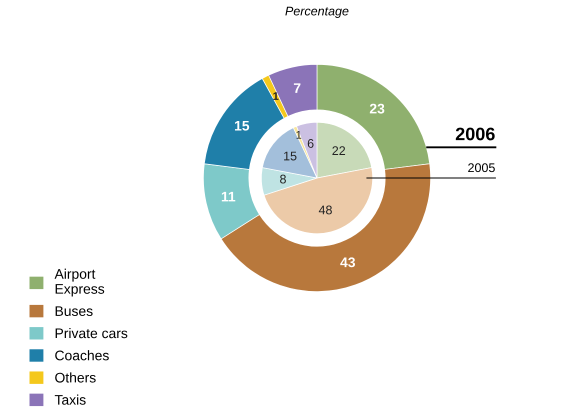 The height and width of the screenshot is (420, 567). What do you see at coordinates (229, 197) in the screenshot?
I see `data-label: 11` at bounding box center [229, 197].